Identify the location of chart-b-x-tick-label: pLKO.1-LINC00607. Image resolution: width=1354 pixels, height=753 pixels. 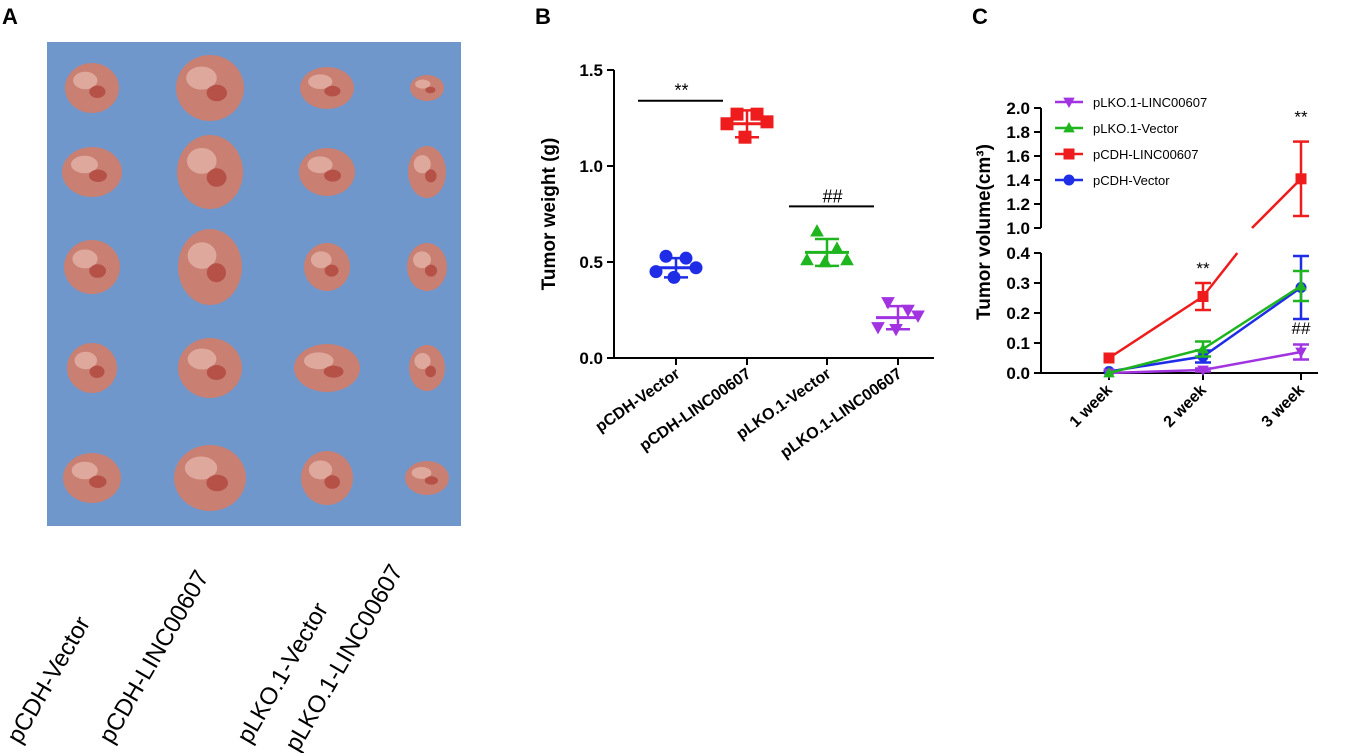
(842, 413).